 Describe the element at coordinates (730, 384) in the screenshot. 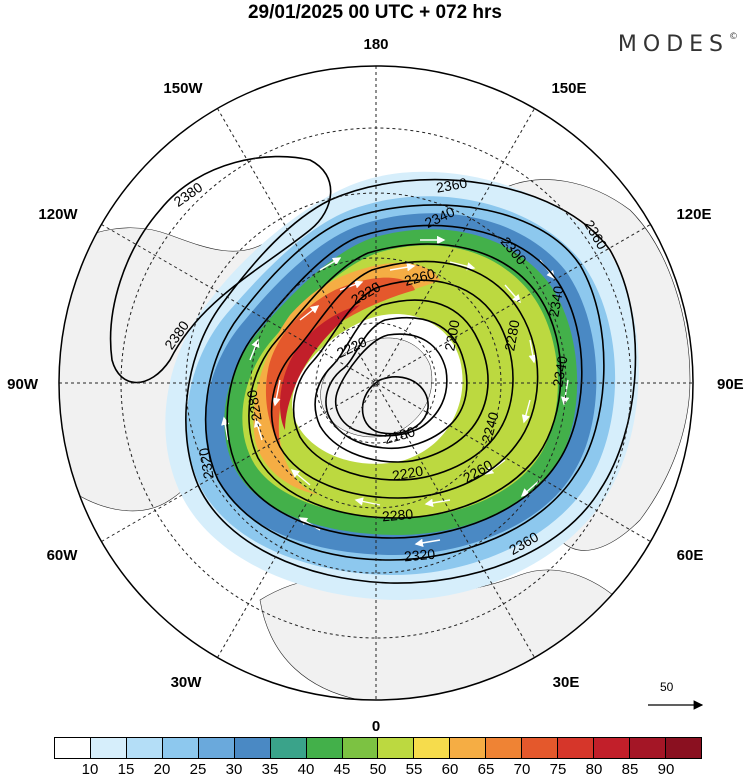

I see `lon-label-90e: 90E` at that location.